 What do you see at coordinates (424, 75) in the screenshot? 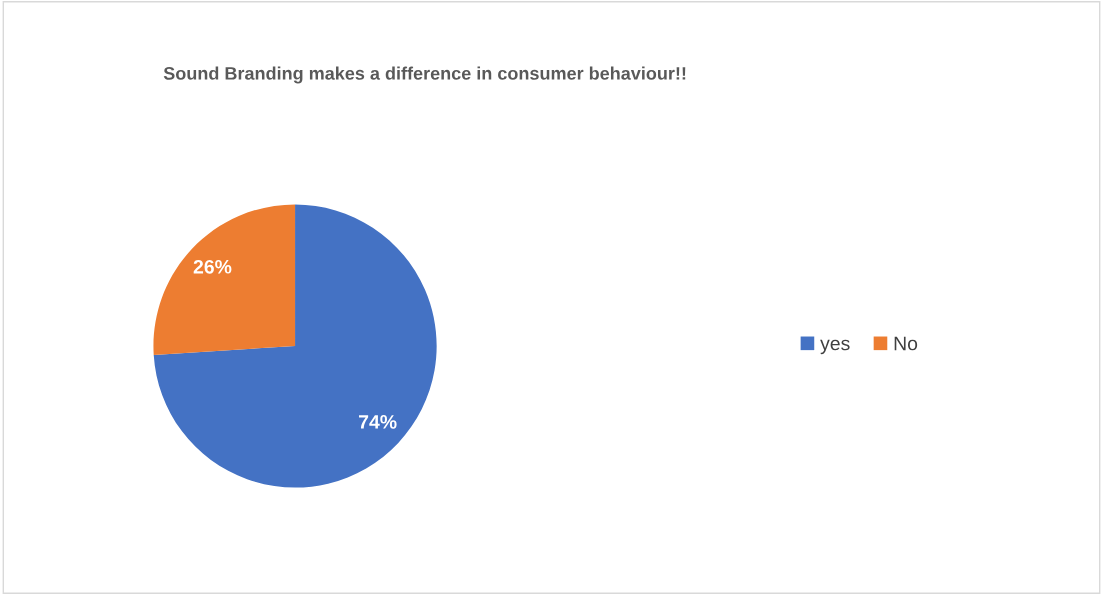
I see `chart-title: Sound Branding makes a difference in consumer behaviour!!` at bounding box center [424, 75].